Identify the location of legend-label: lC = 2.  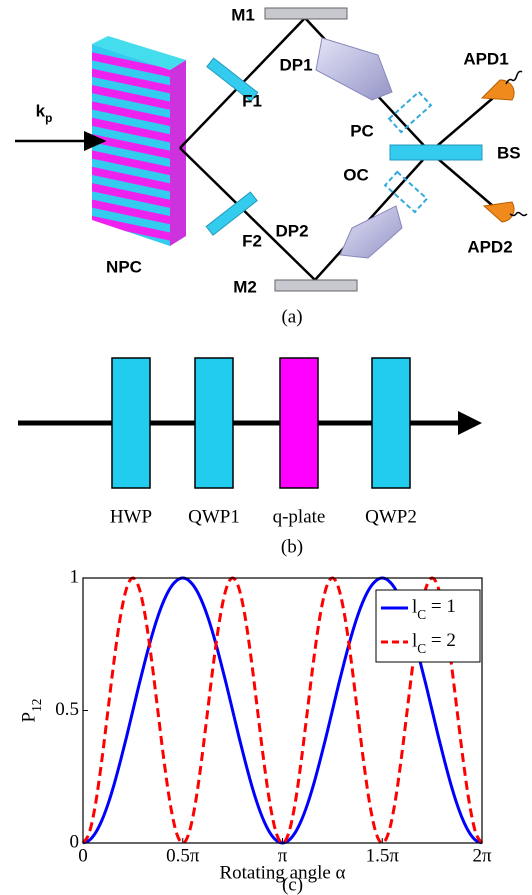
(434, 642).